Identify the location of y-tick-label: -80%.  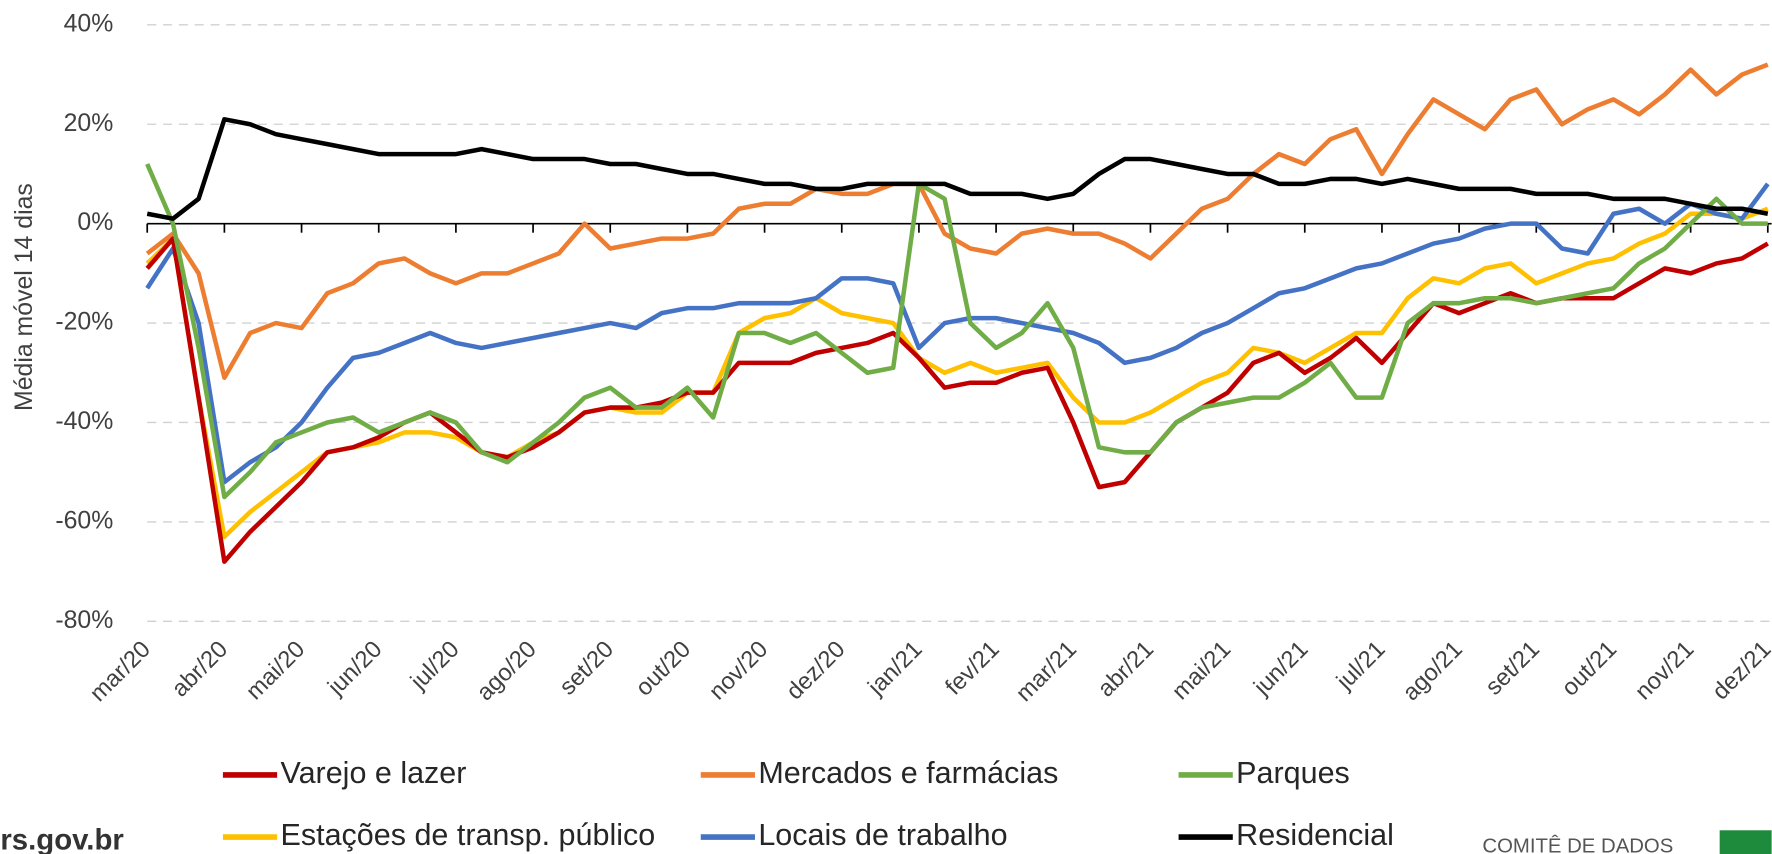
(84, 620).